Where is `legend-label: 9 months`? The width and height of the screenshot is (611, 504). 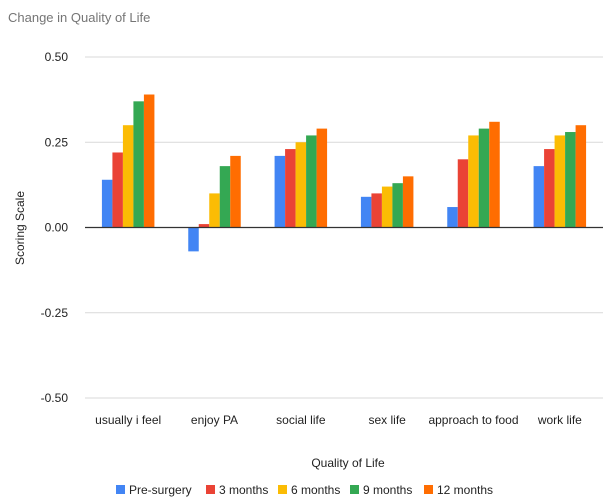
legend-label: 9 months is located at coordinates (387, 490).